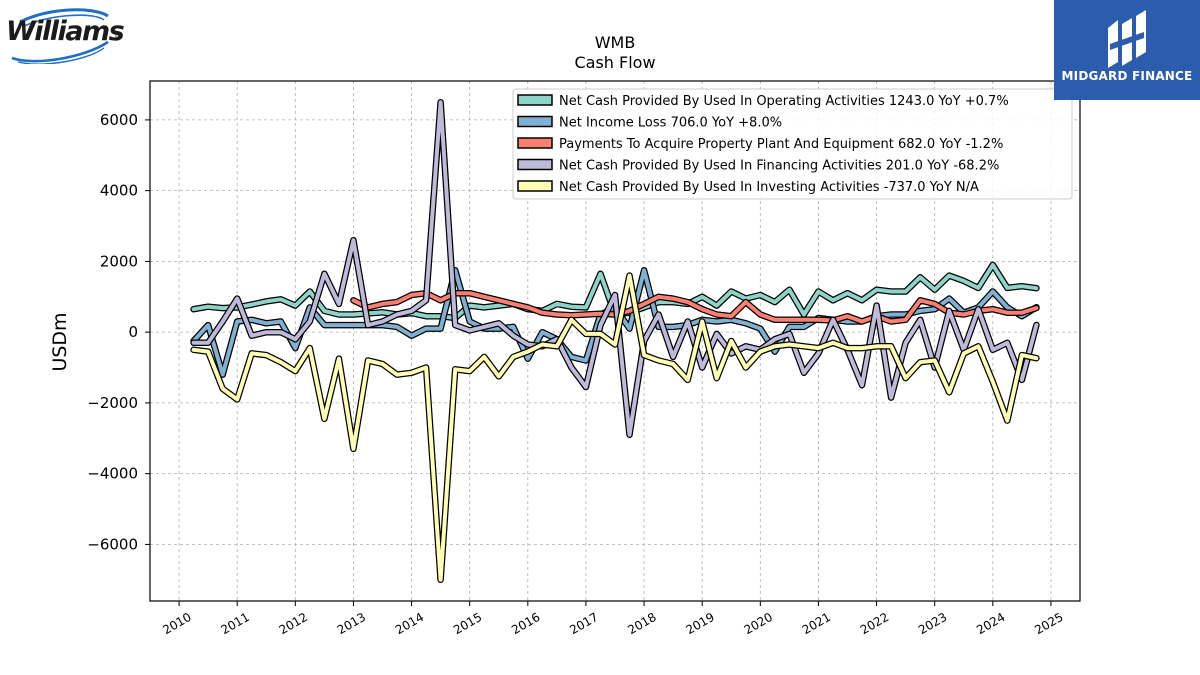 This screenshot has height=675, width=1200. Describe the element at coordinates (133, 332) in the screenshot. I see `y-tick-label: 0` at that location.